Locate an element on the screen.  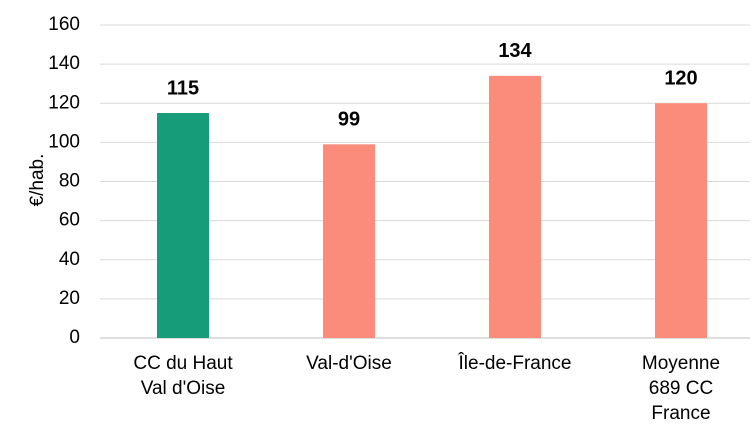
value-label: 115 is located at coordinates (183, 88).